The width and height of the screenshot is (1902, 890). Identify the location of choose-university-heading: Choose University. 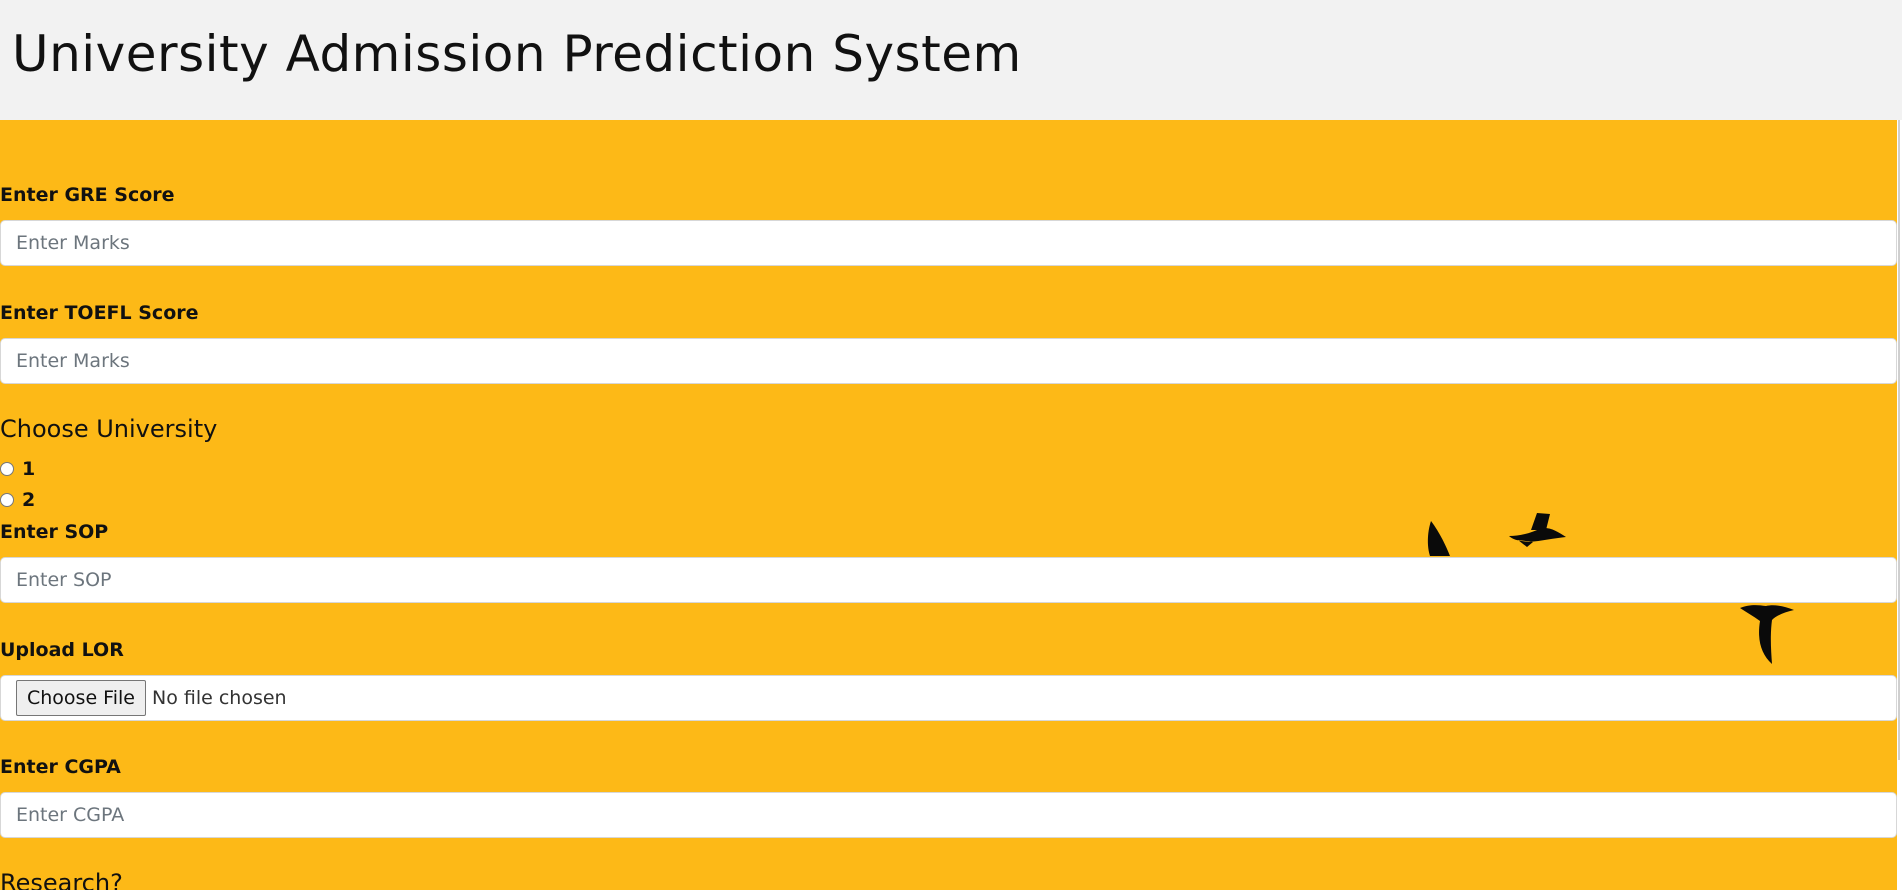
(109, 429).